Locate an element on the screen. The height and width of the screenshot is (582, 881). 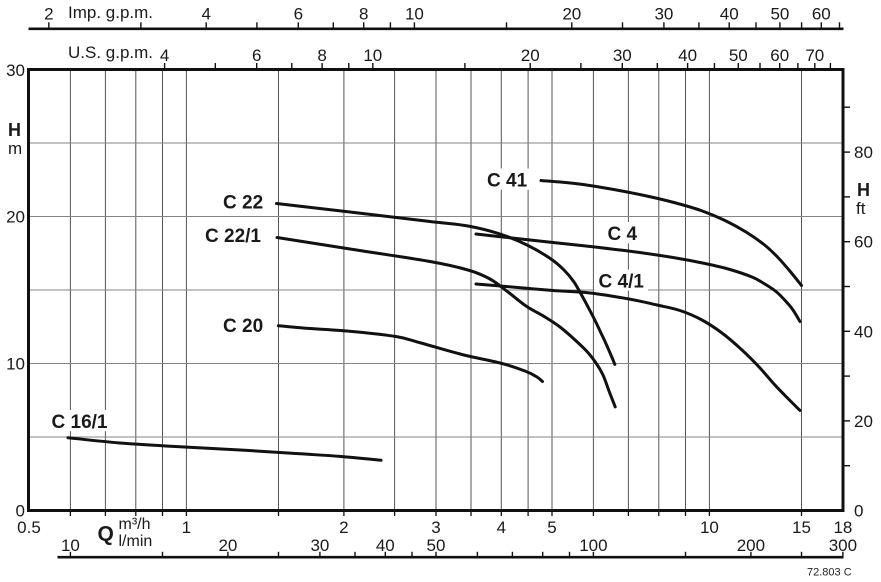
svg-text: m is located at coordinates (15, 148).